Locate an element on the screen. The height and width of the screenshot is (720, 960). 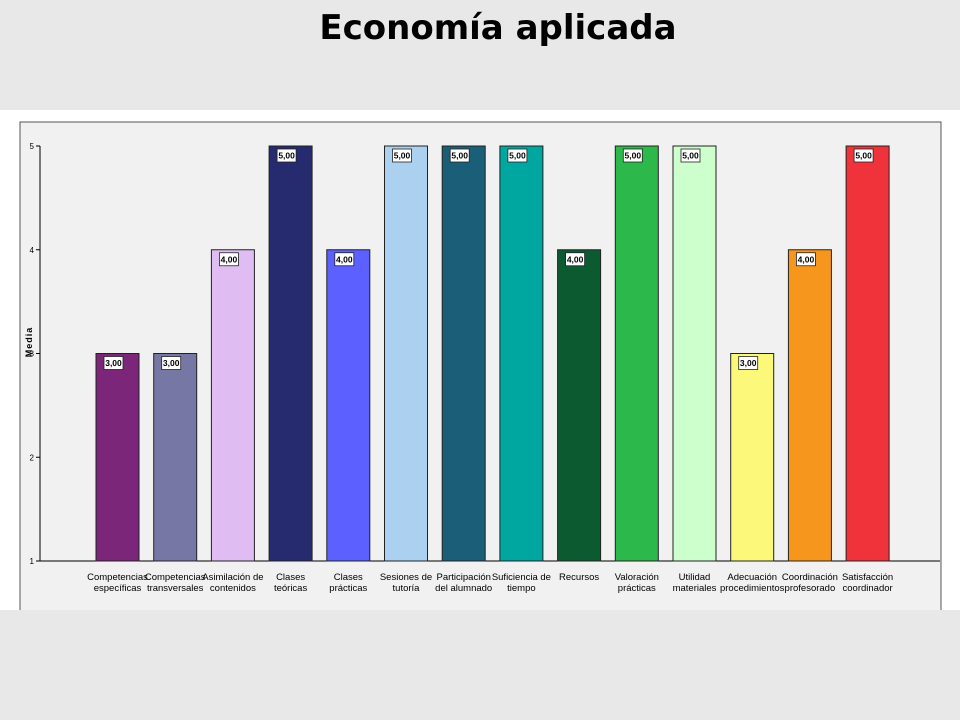
category-label: Asimilación de contenidos is located at coordinates (232, 583).